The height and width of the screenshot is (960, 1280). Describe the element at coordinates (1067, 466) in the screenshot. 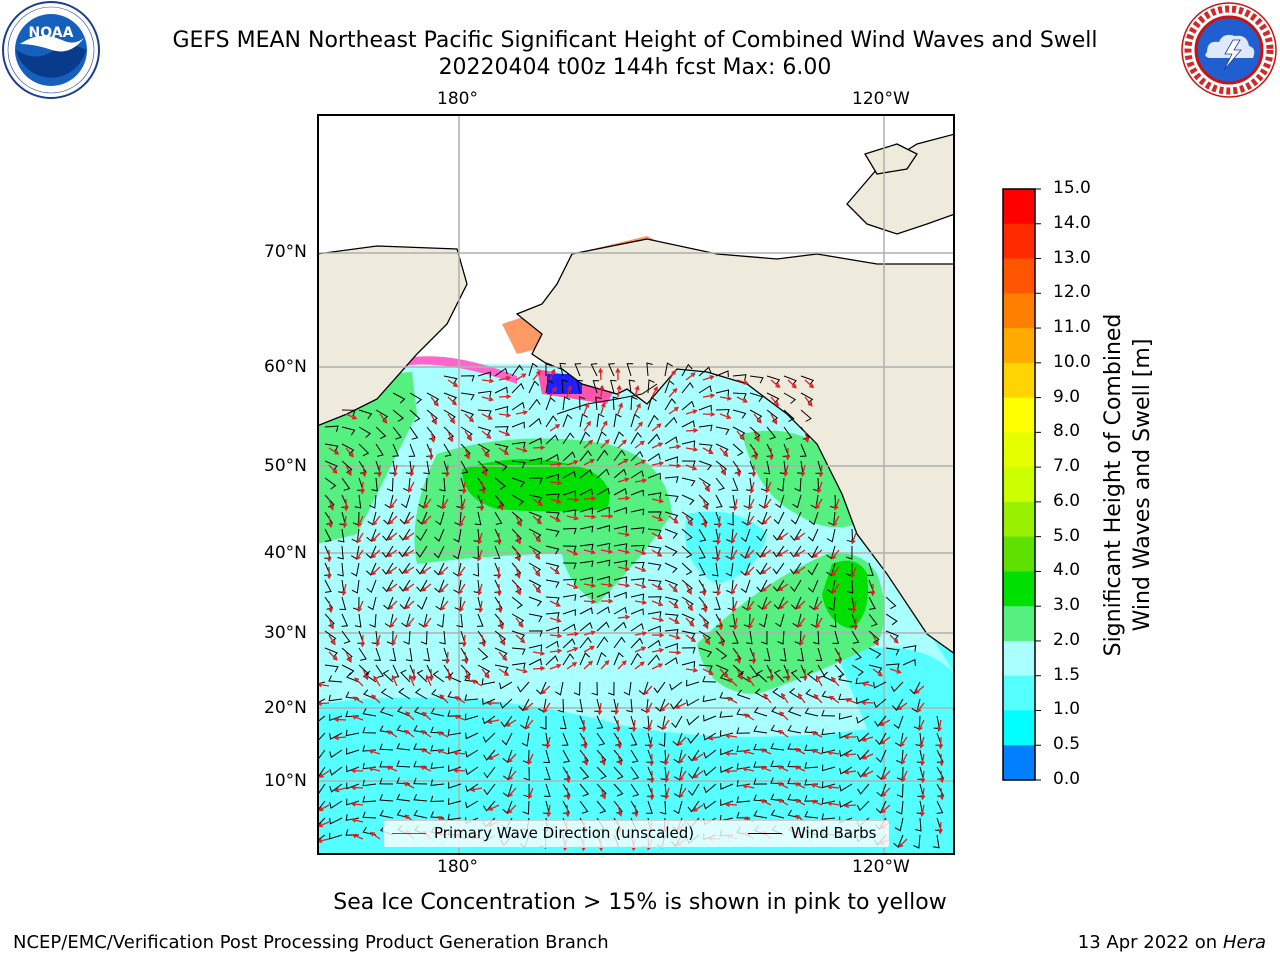

I see `colorbar-tick-label: 7.0` at that location.